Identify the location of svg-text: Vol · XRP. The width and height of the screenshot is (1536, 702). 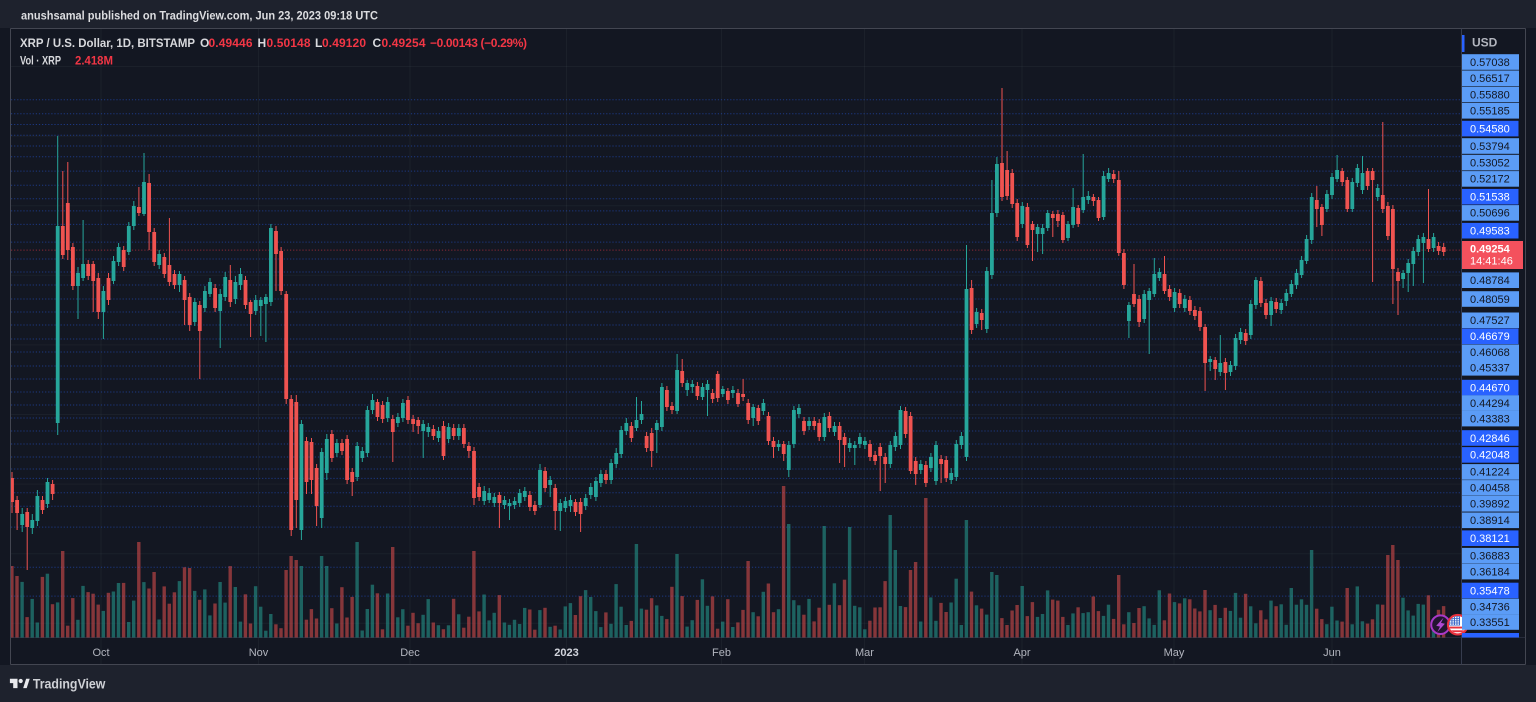
(40, 61).